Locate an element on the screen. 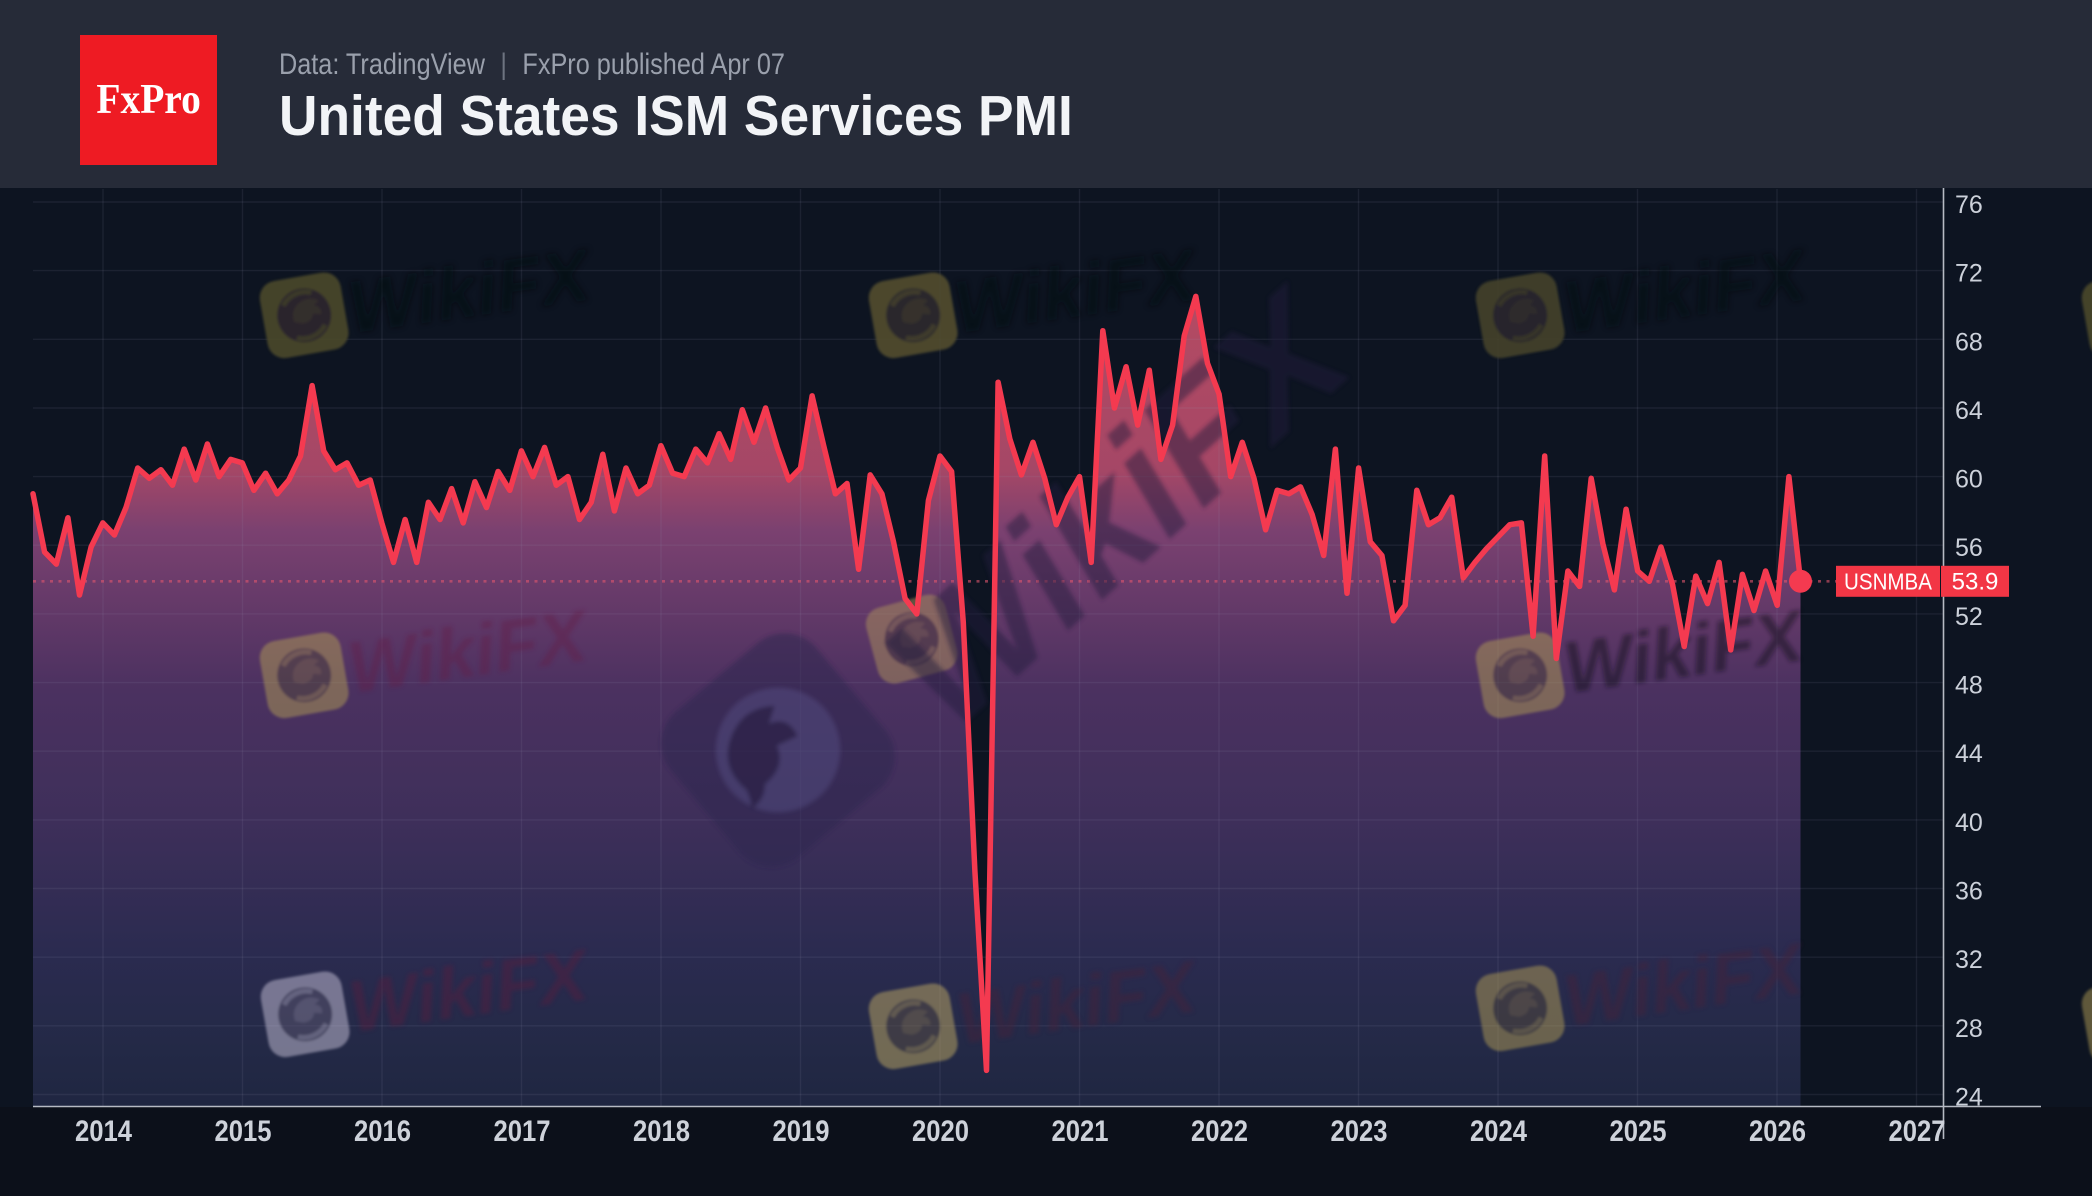  svg-text: 64 is located at coordinates (1969, 411).